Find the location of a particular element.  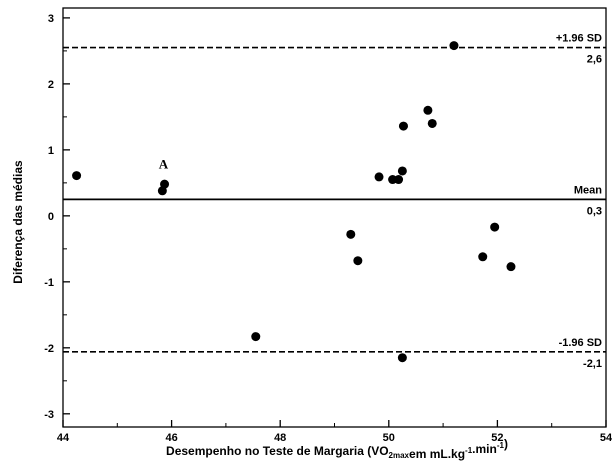

x-tick-label: 52 is located at coordinates (497, 438).